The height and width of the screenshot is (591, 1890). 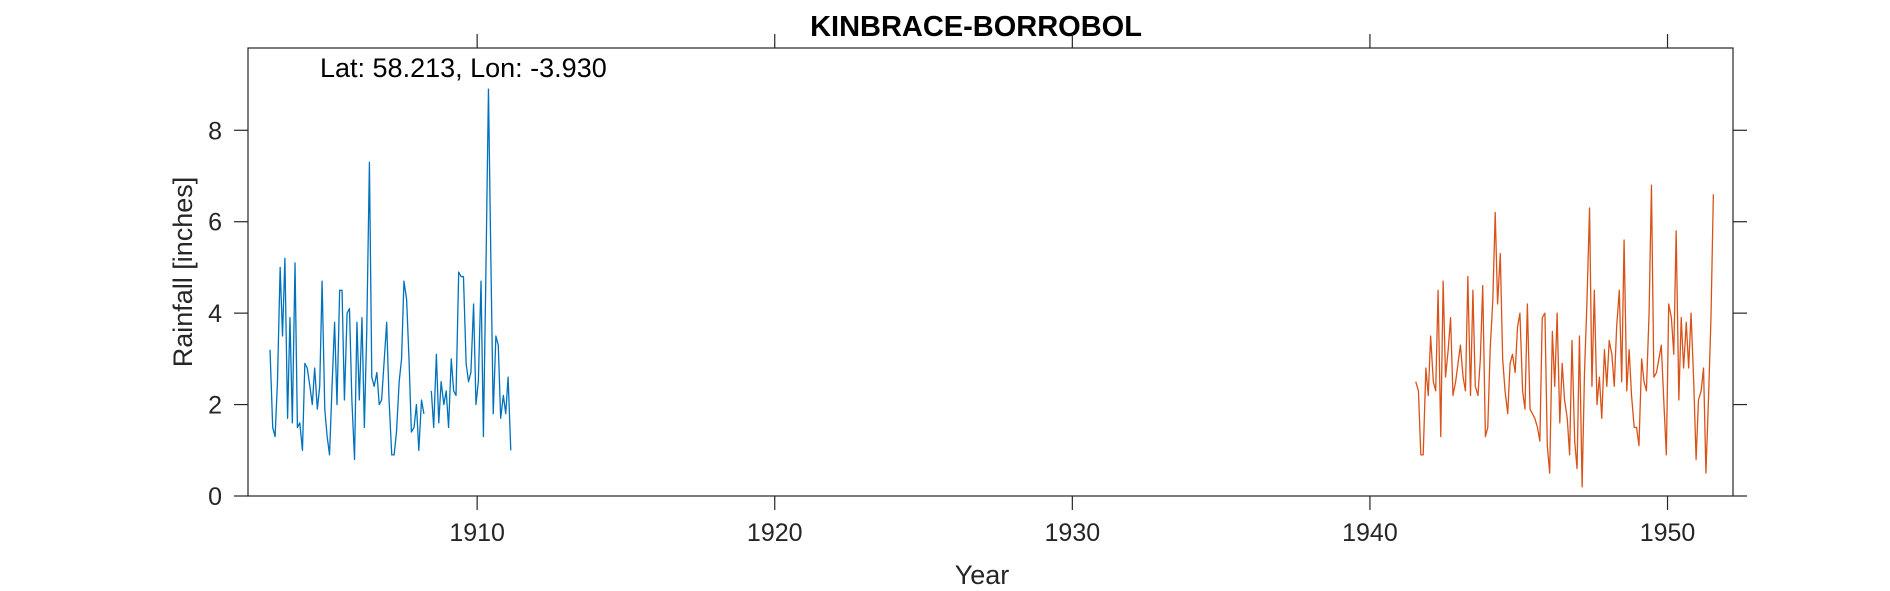 What do you see at coordinates (463, 68) in the screenshot?
I see `location-annotation: Lat: 58.213, Lon: -3.930` at bounding box center [463, 68].